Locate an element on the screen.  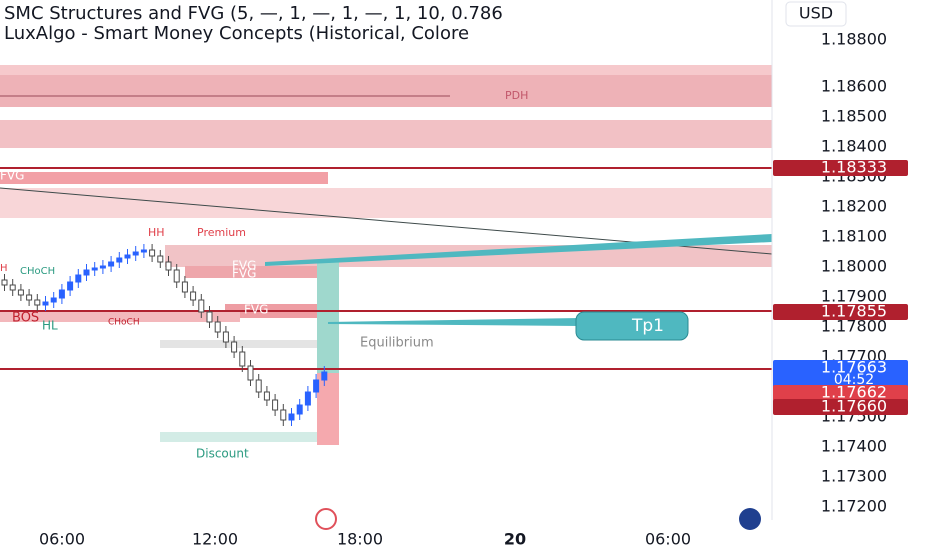
tp-box is located at coordinates (632, 326).